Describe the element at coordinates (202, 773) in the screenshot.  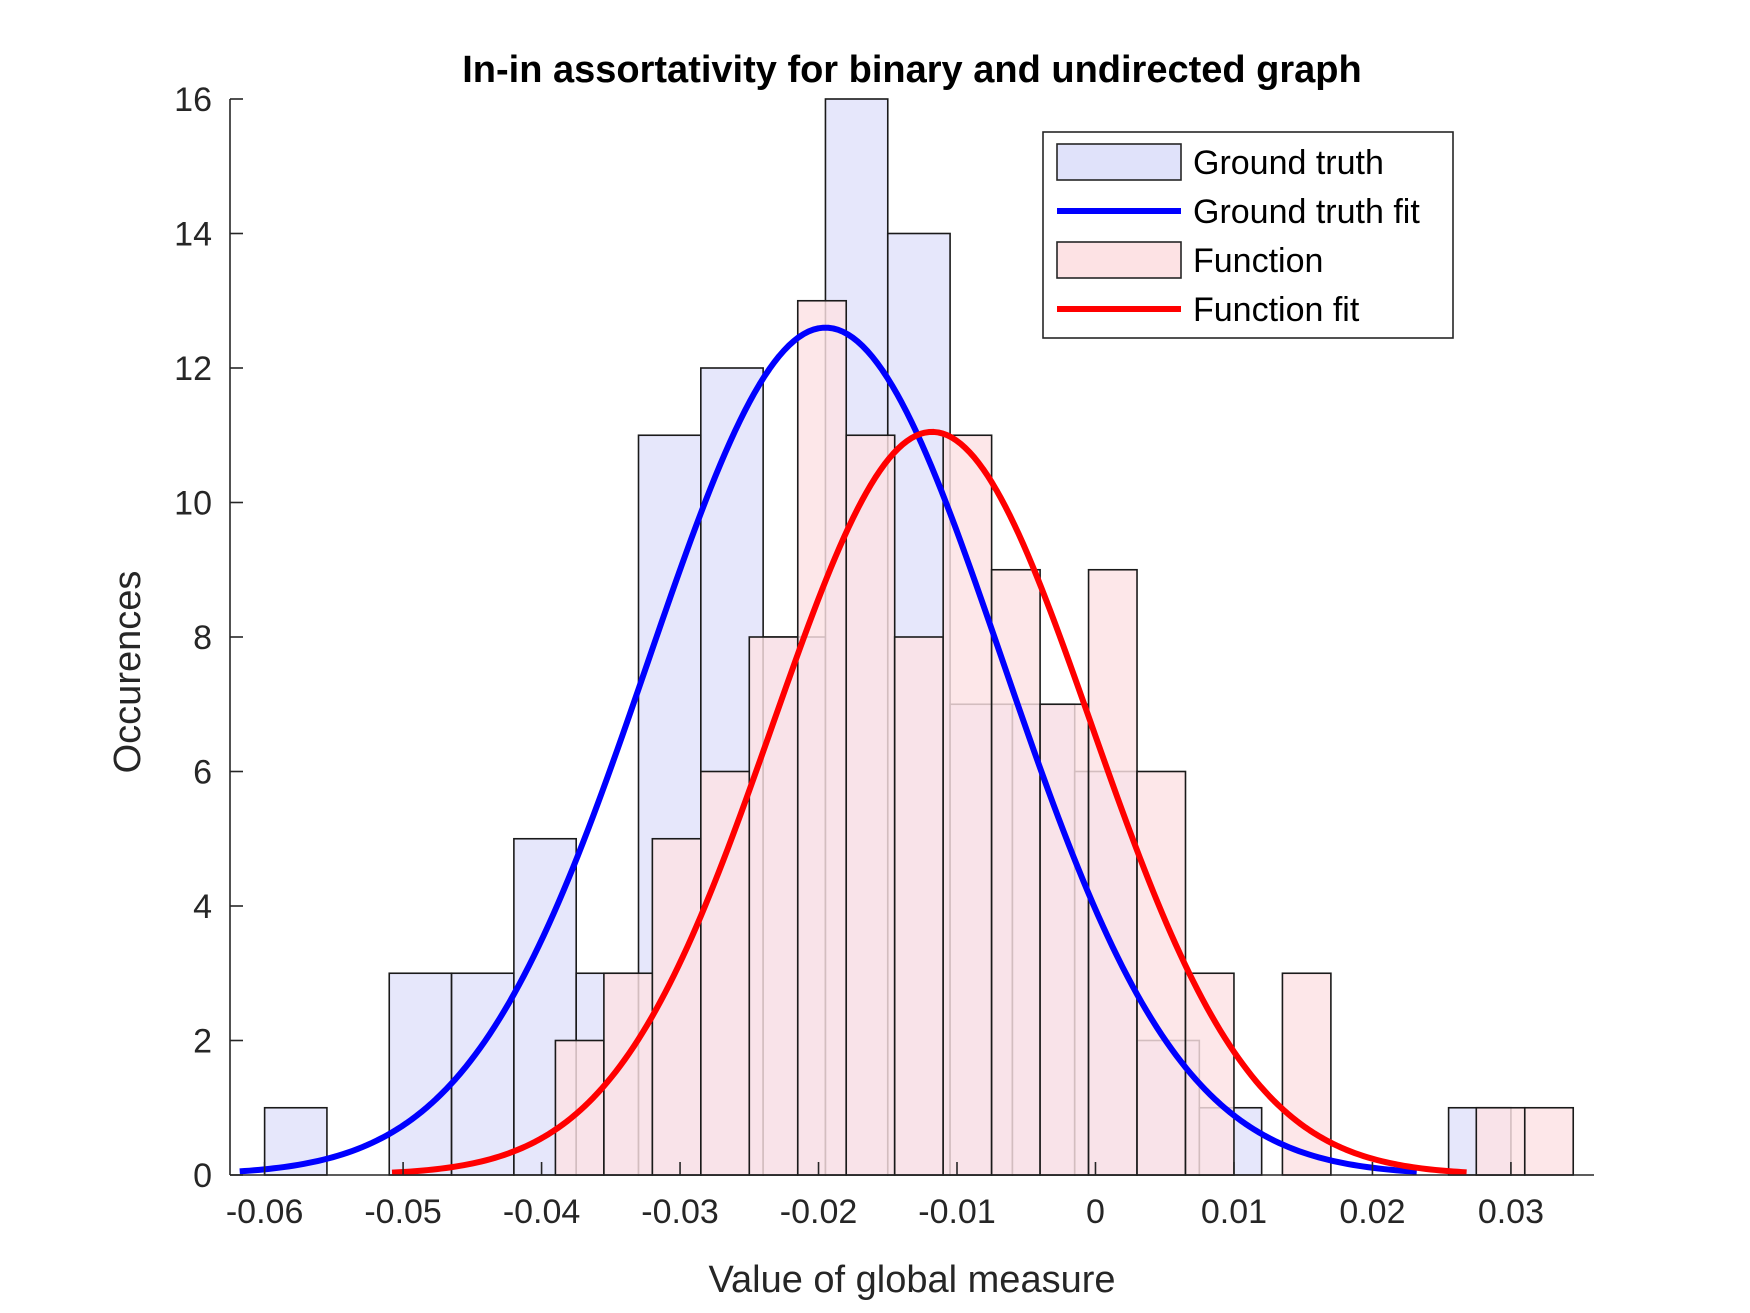
I see `y-tick-label: 6` at that location.